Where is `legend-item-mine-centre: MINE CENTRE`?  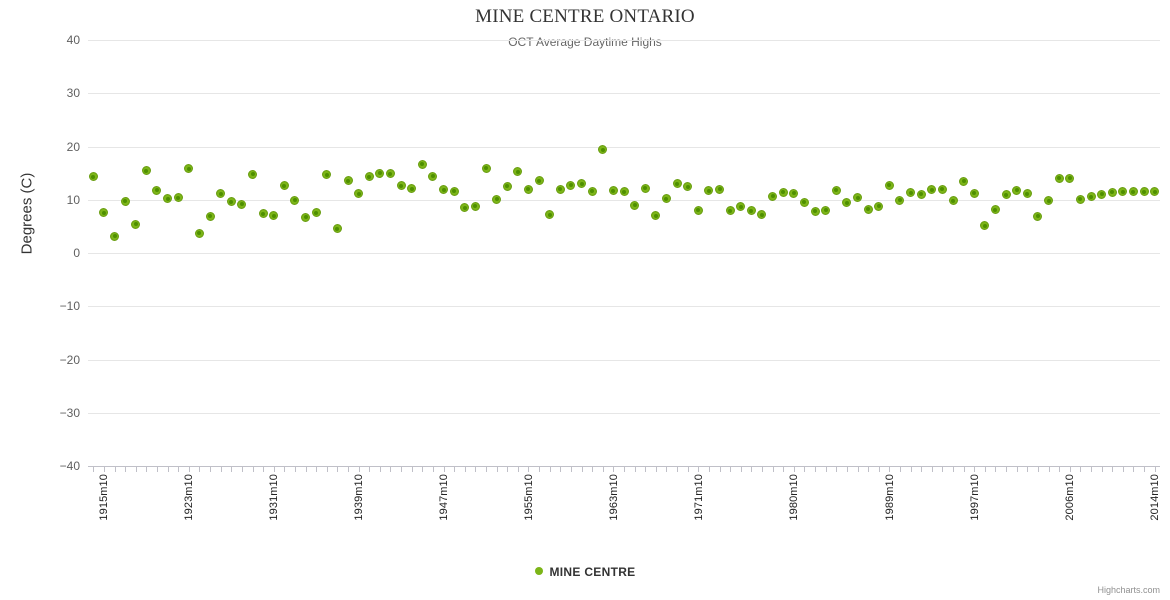
legend-item-mine-centre: MINE CENTRE is located at coordinates (585, 571).